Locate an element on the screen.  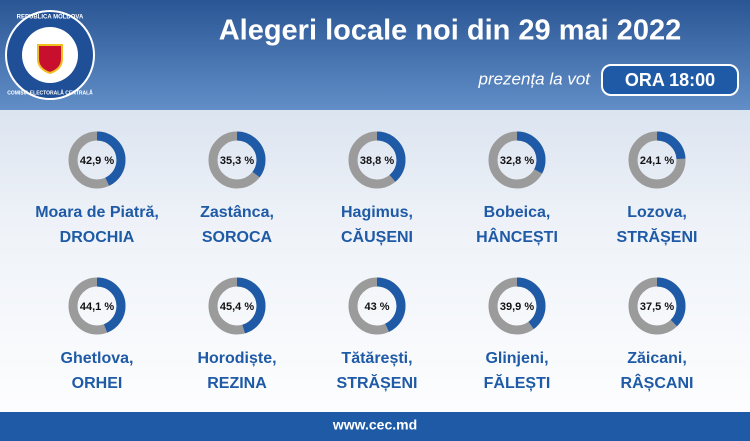
footer: www.cec.md is located at coordinates (374, 425).